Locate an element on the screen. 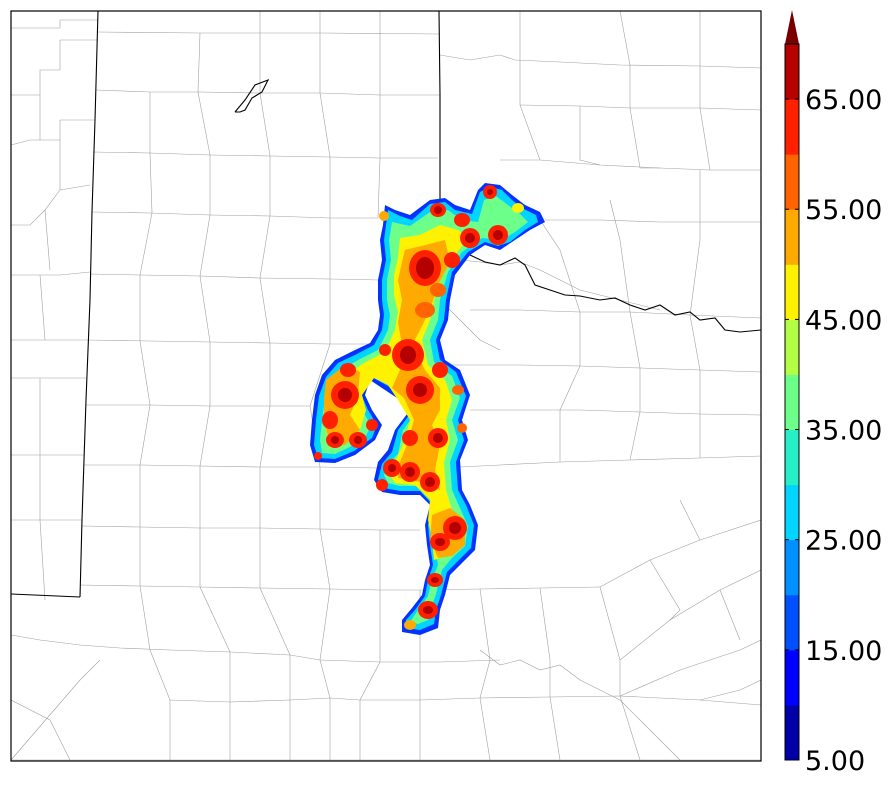 This screenshot has height=785, width=894. colorbar-tick-labels: 5.00 15.00 25.00 35.00 45.00 55.00 65.00 is located at coordinates (843, 431).